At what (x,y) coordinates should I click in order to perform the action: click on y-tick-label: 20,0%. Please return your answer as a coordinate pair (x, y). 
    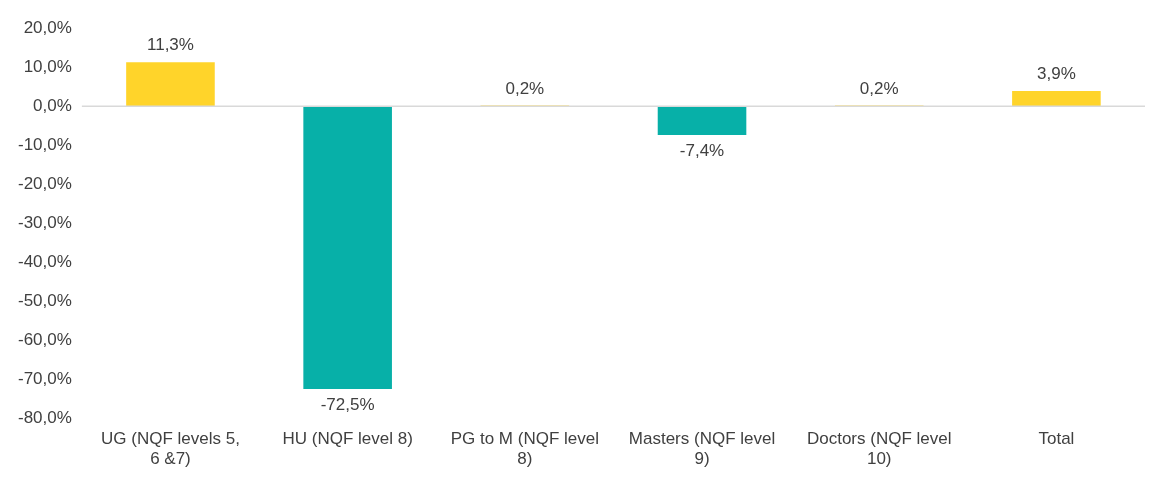
    Looking at the image, I should click on (47, 27).